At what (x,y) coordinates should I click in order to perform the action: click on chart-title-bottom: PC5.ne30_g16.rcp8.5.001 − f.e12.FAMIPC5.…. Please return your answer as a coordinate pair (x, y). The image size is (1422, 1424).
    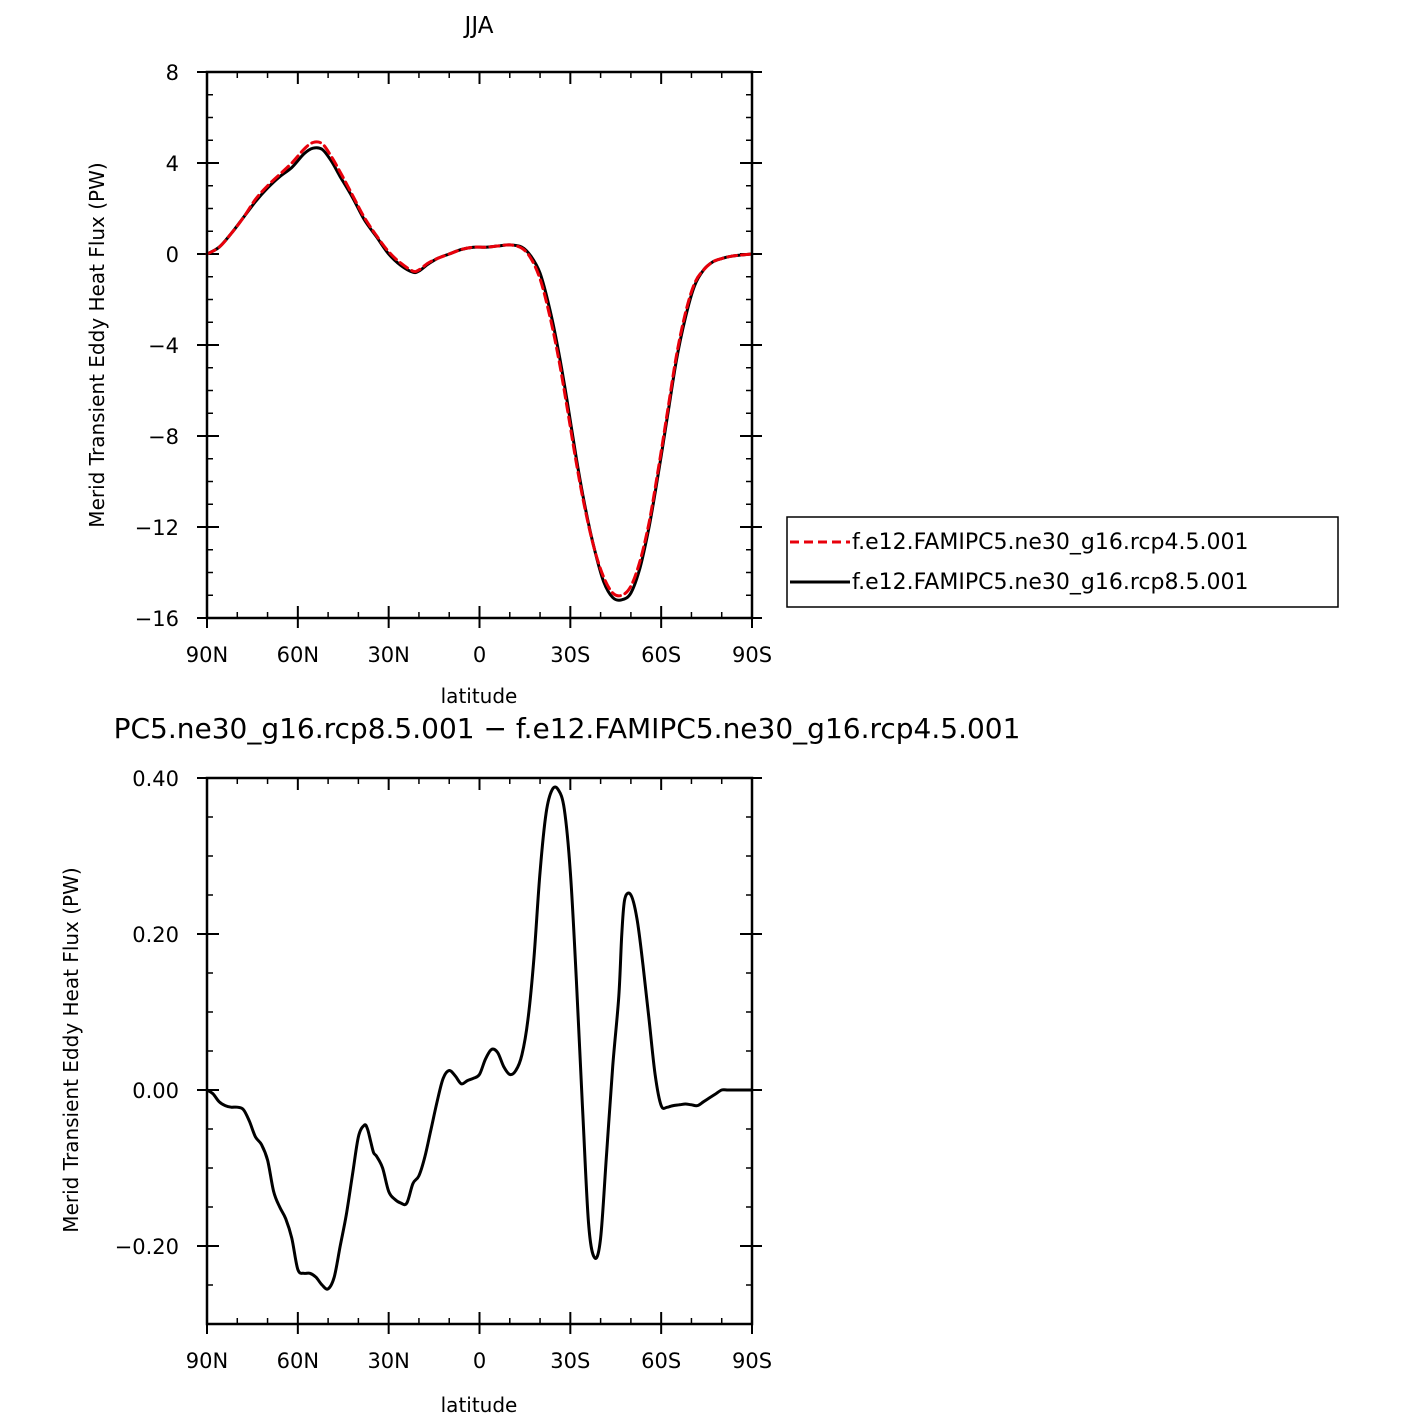
    Looking at the image, I should click on (567, 728).